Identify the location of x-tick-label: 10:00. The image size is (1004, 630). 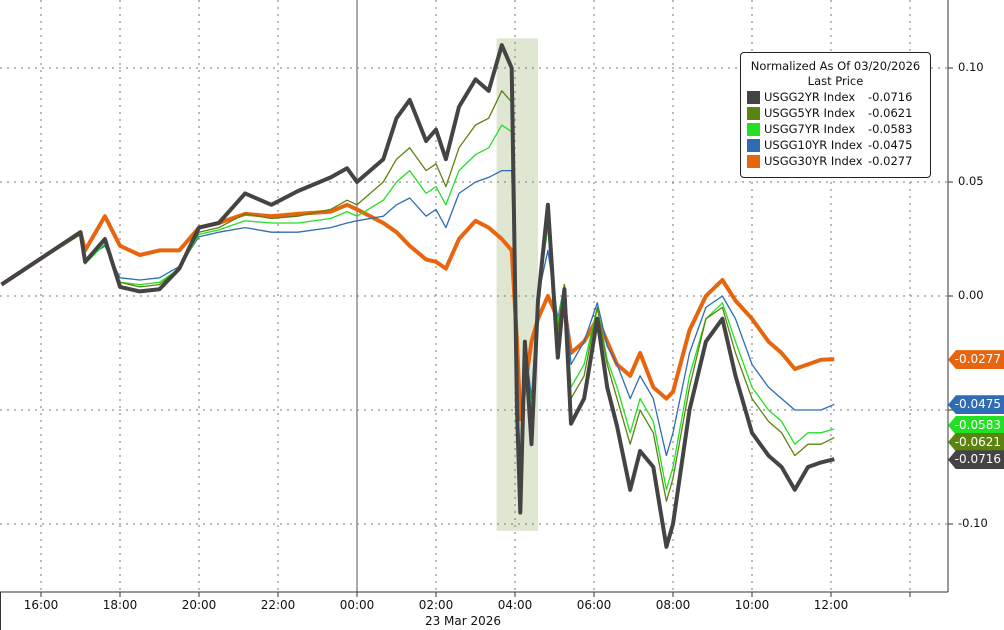
(752, 605).